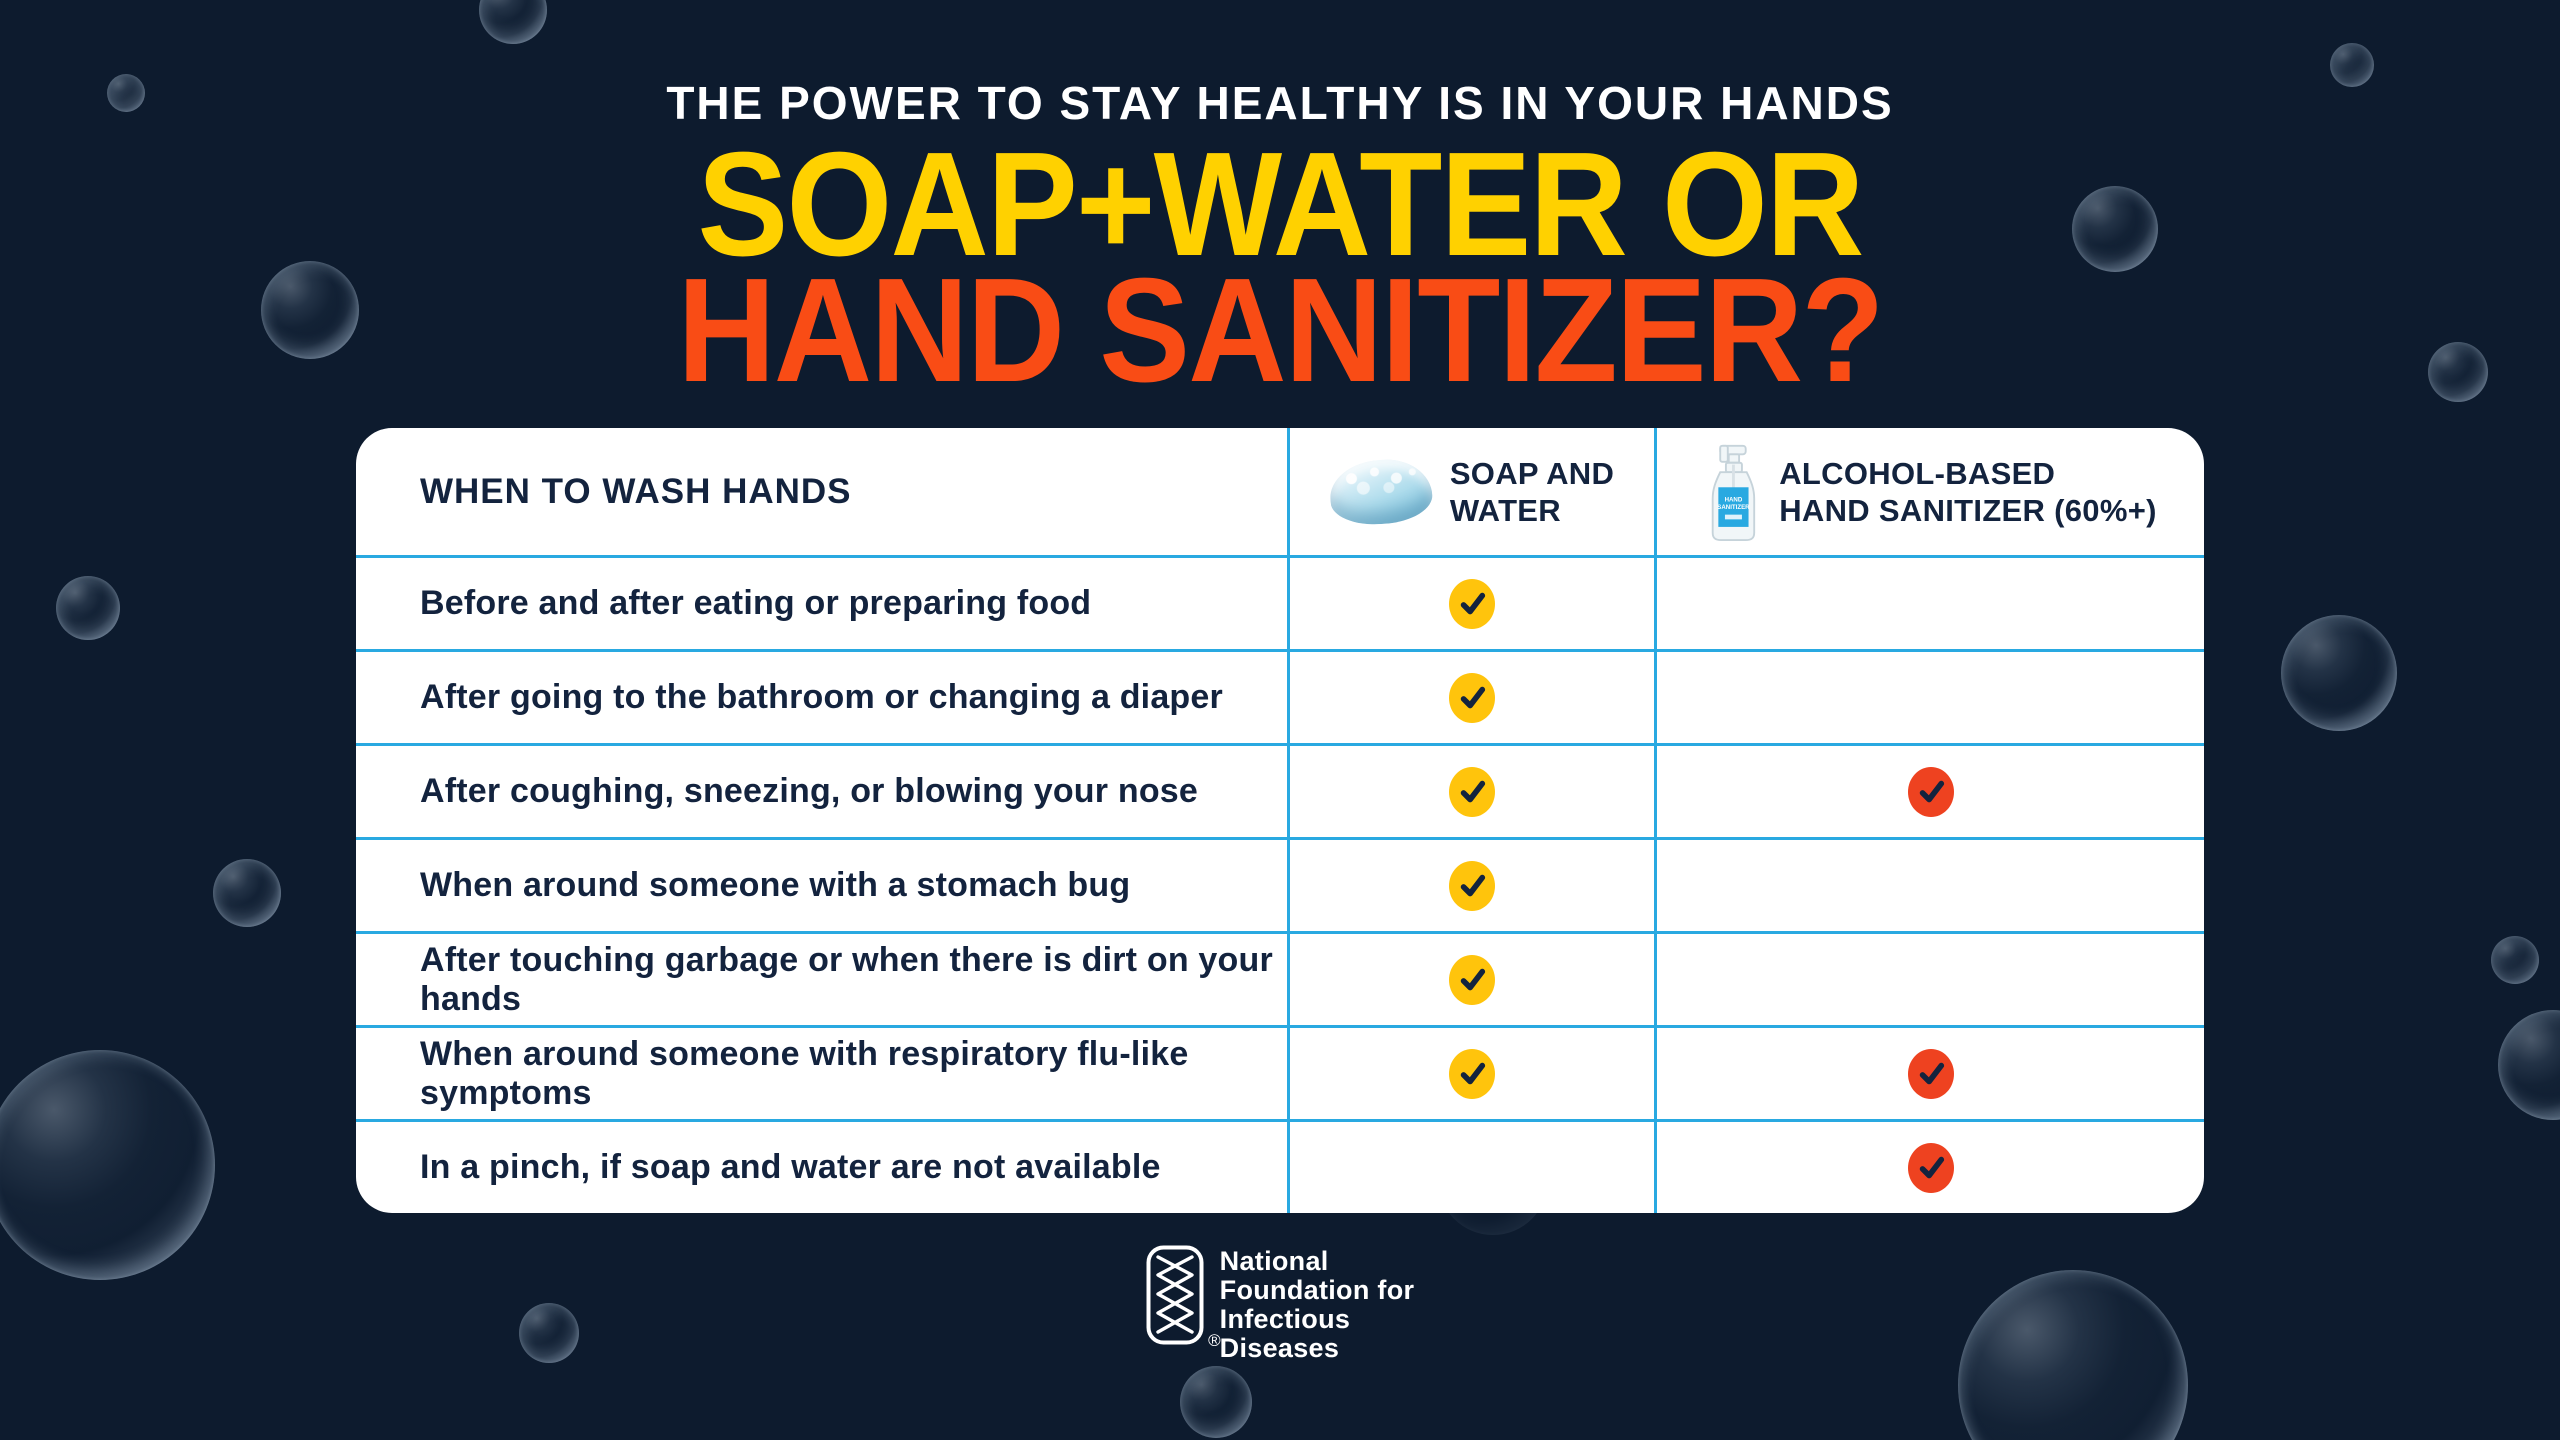  I want to click on table-row: When around someone with a stomach bug, so click(1280, 884).